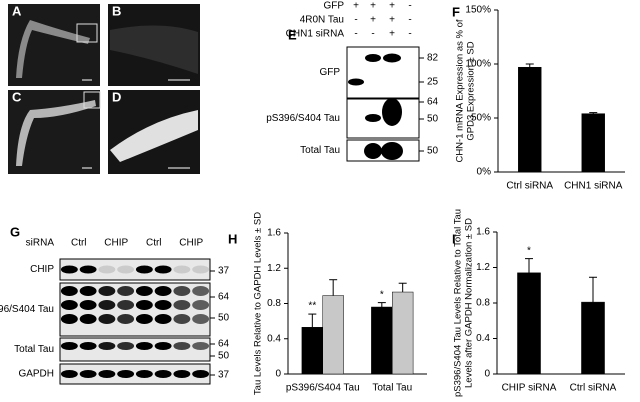  Describe the element at coordinates (481, 118) in the screenshot. I see `y-tick-label: 50%` at that location.